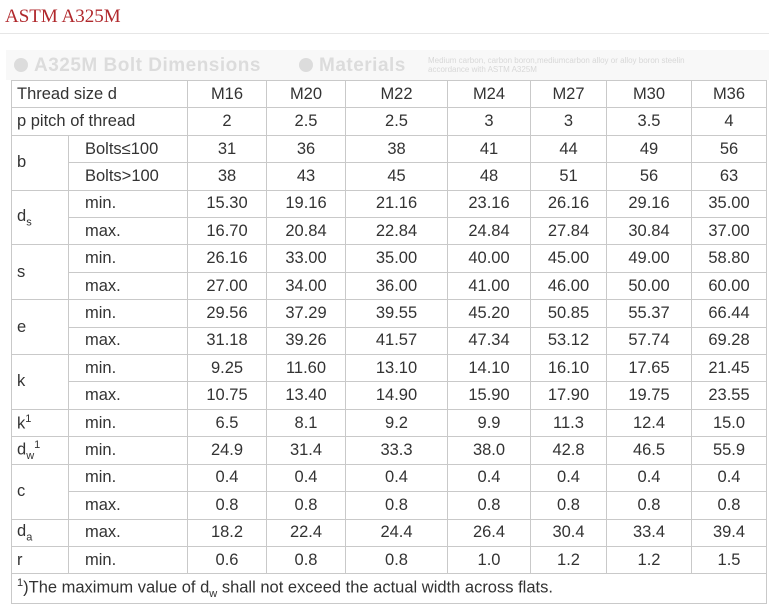 The image size is (769, 607). Describe the element at coordinates (729, 450) in the screenshot. I see `value-cell: 55.9` at that location.